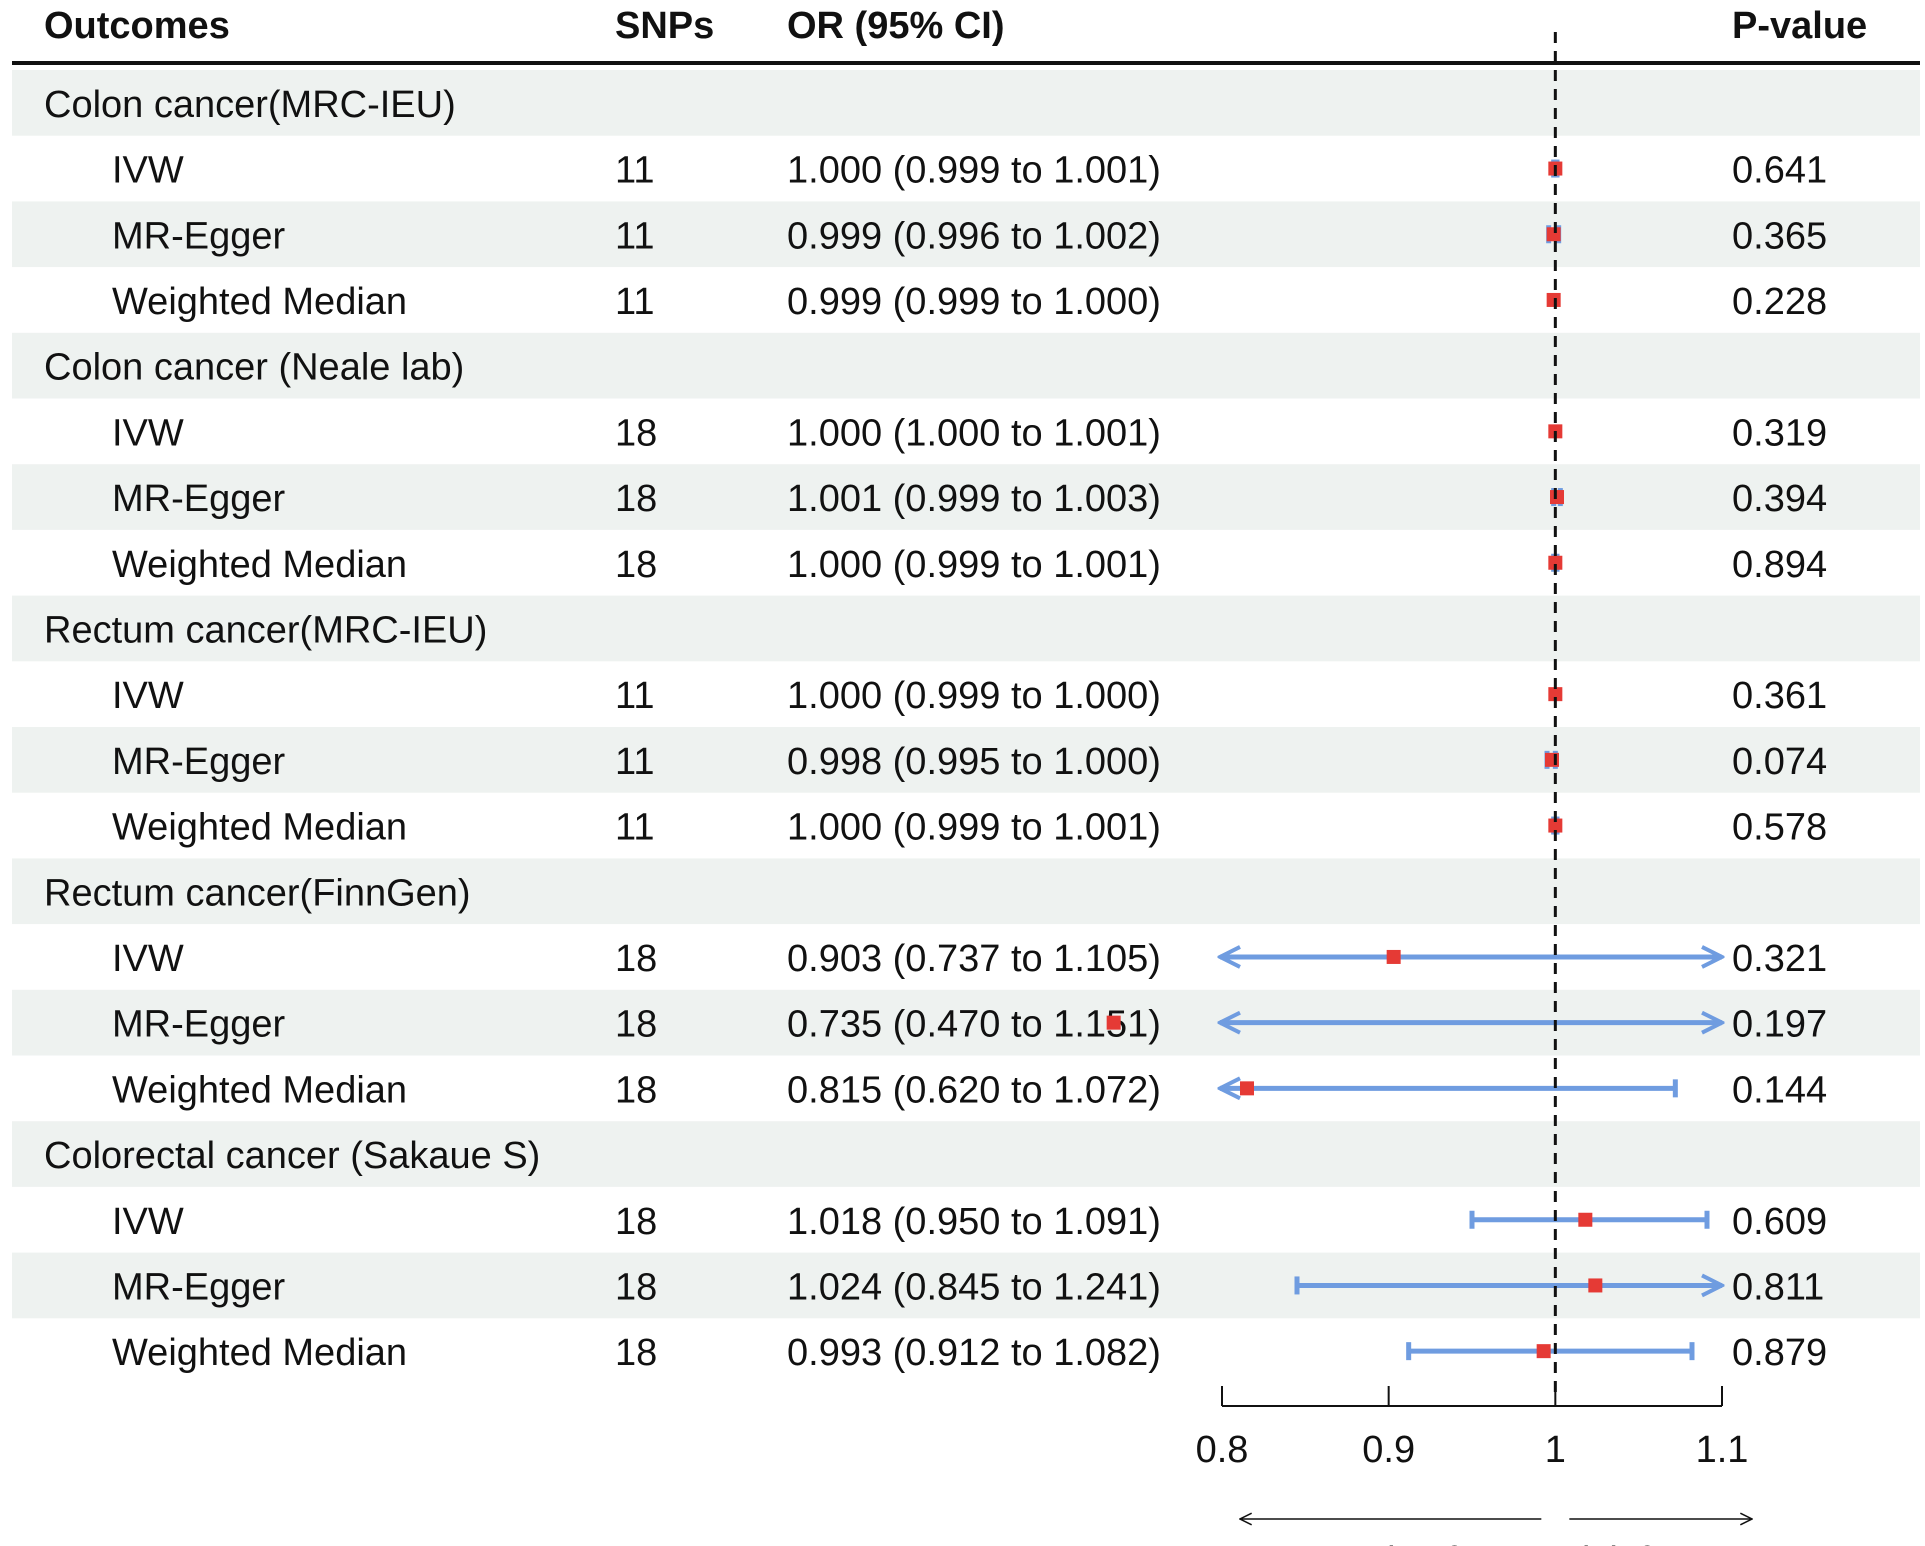  I want to click on p-value: 0.228, so click(1779, 302).